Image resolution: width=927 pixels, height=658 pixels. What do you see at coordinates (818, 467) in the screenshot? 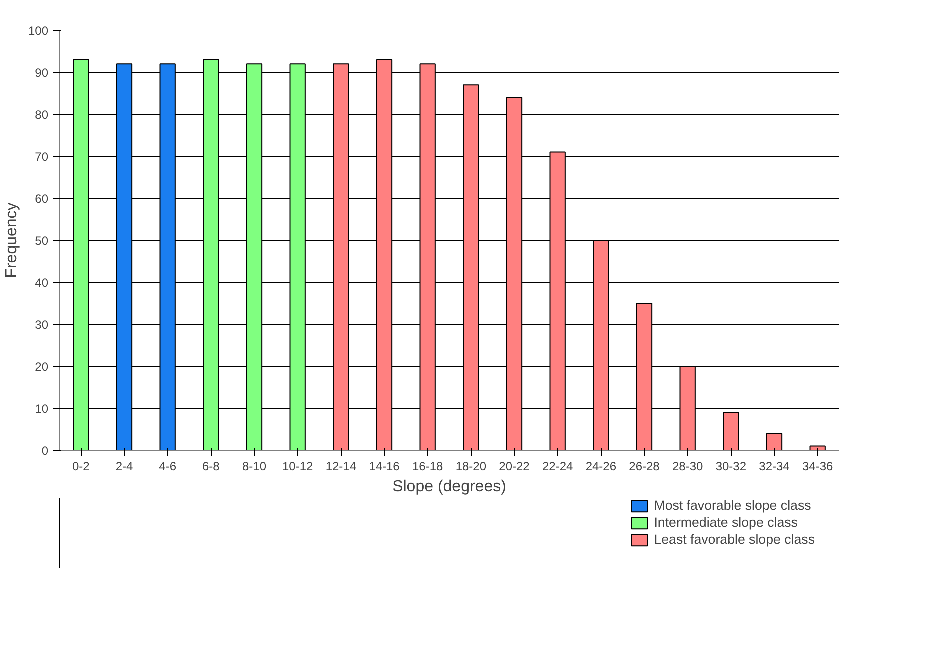
I see `x-tick-label: 34-36` at bounding box center [818, 467].